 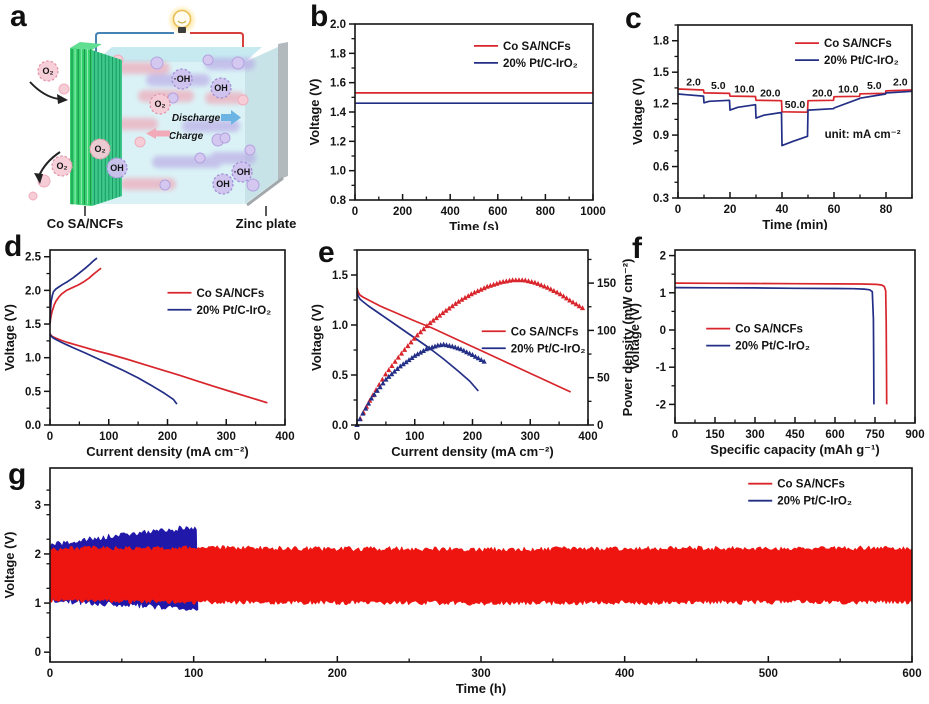 What do you see at coordinates (33, 258) in the screenshot?
I see `svg-text: 2.5` at bounding box center [33, 258].